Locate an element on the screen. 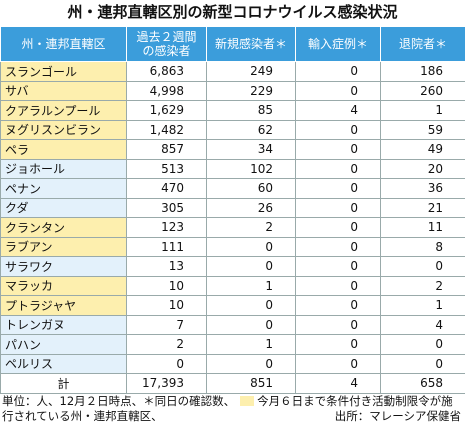  value-cell: 6,863 is located at coordinates (166, 71).